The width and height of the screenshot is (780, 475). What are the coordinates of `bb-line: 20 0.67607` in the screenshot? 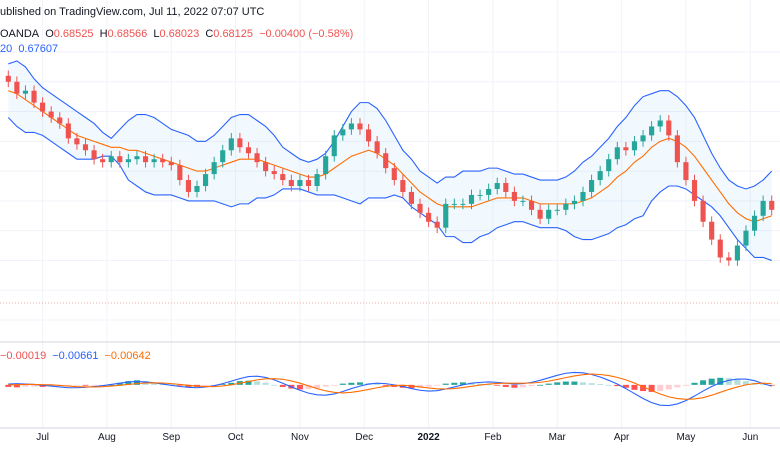 It's located at (30, 49).